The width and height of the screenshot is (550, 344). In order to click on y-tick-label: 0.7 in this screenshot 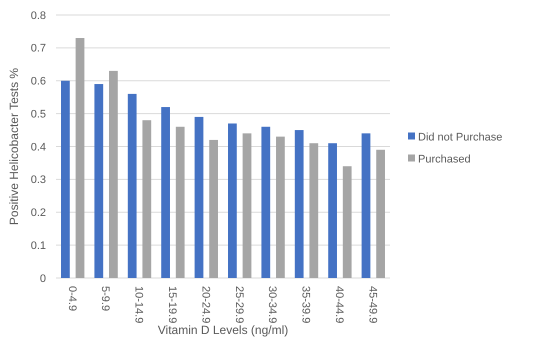, I will do `click(38, 48)`.